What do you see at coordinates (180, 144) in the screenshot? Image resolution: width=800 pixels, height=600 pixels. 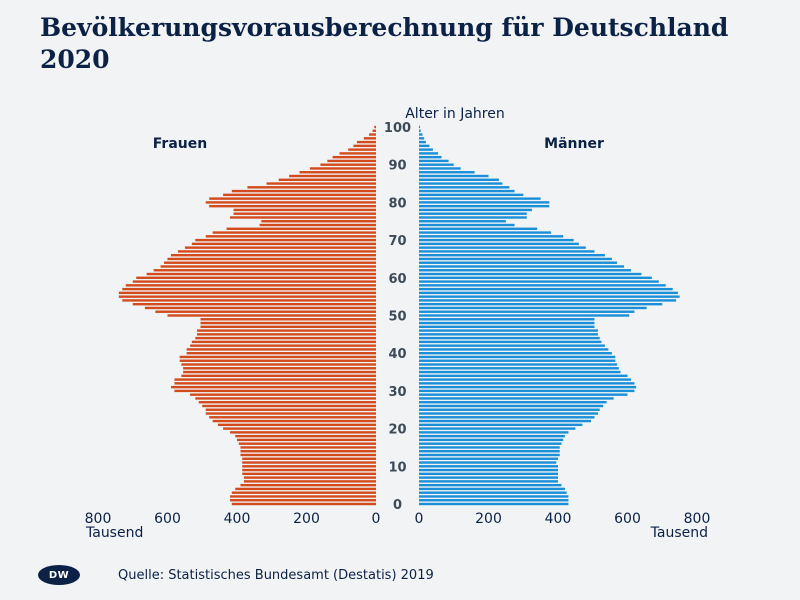 I see `legend-frauen: Frauen` at bounding box center [180, 144].